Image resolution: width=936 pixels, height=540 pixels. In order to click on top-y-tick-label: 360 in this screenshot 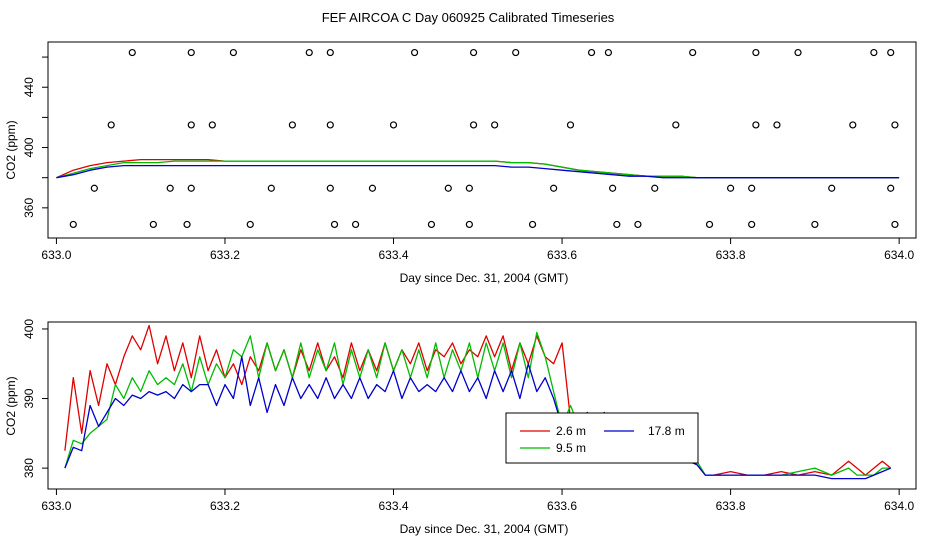, I will do `click(29, 208)`.